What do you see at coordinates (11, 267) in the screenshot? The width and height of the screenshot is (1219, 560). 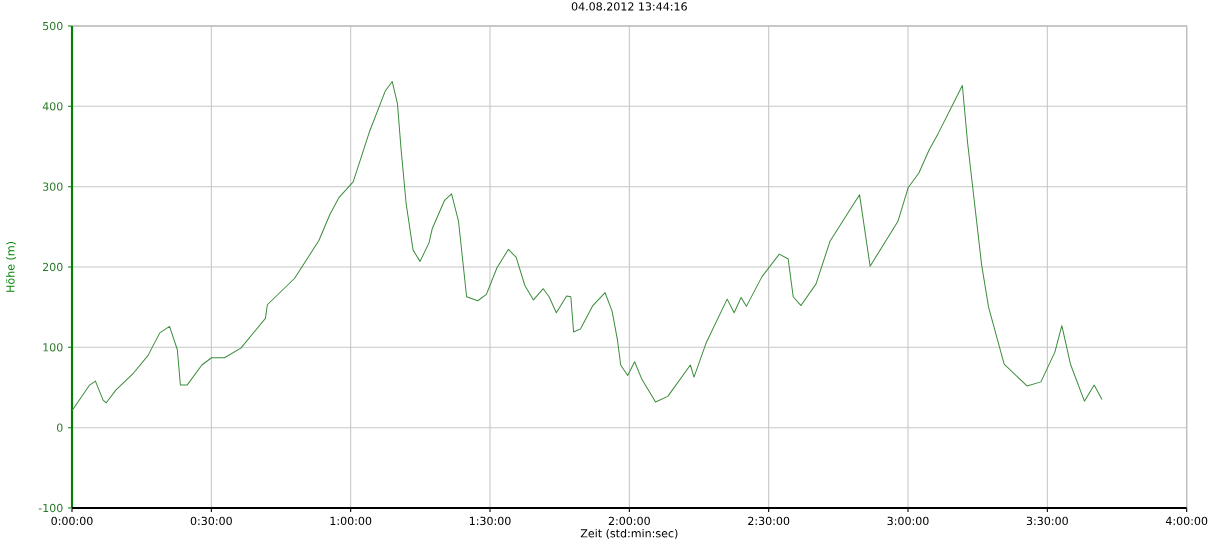 I see `y-axis-title: Höhe (m)` at bounding box center [11, 267].